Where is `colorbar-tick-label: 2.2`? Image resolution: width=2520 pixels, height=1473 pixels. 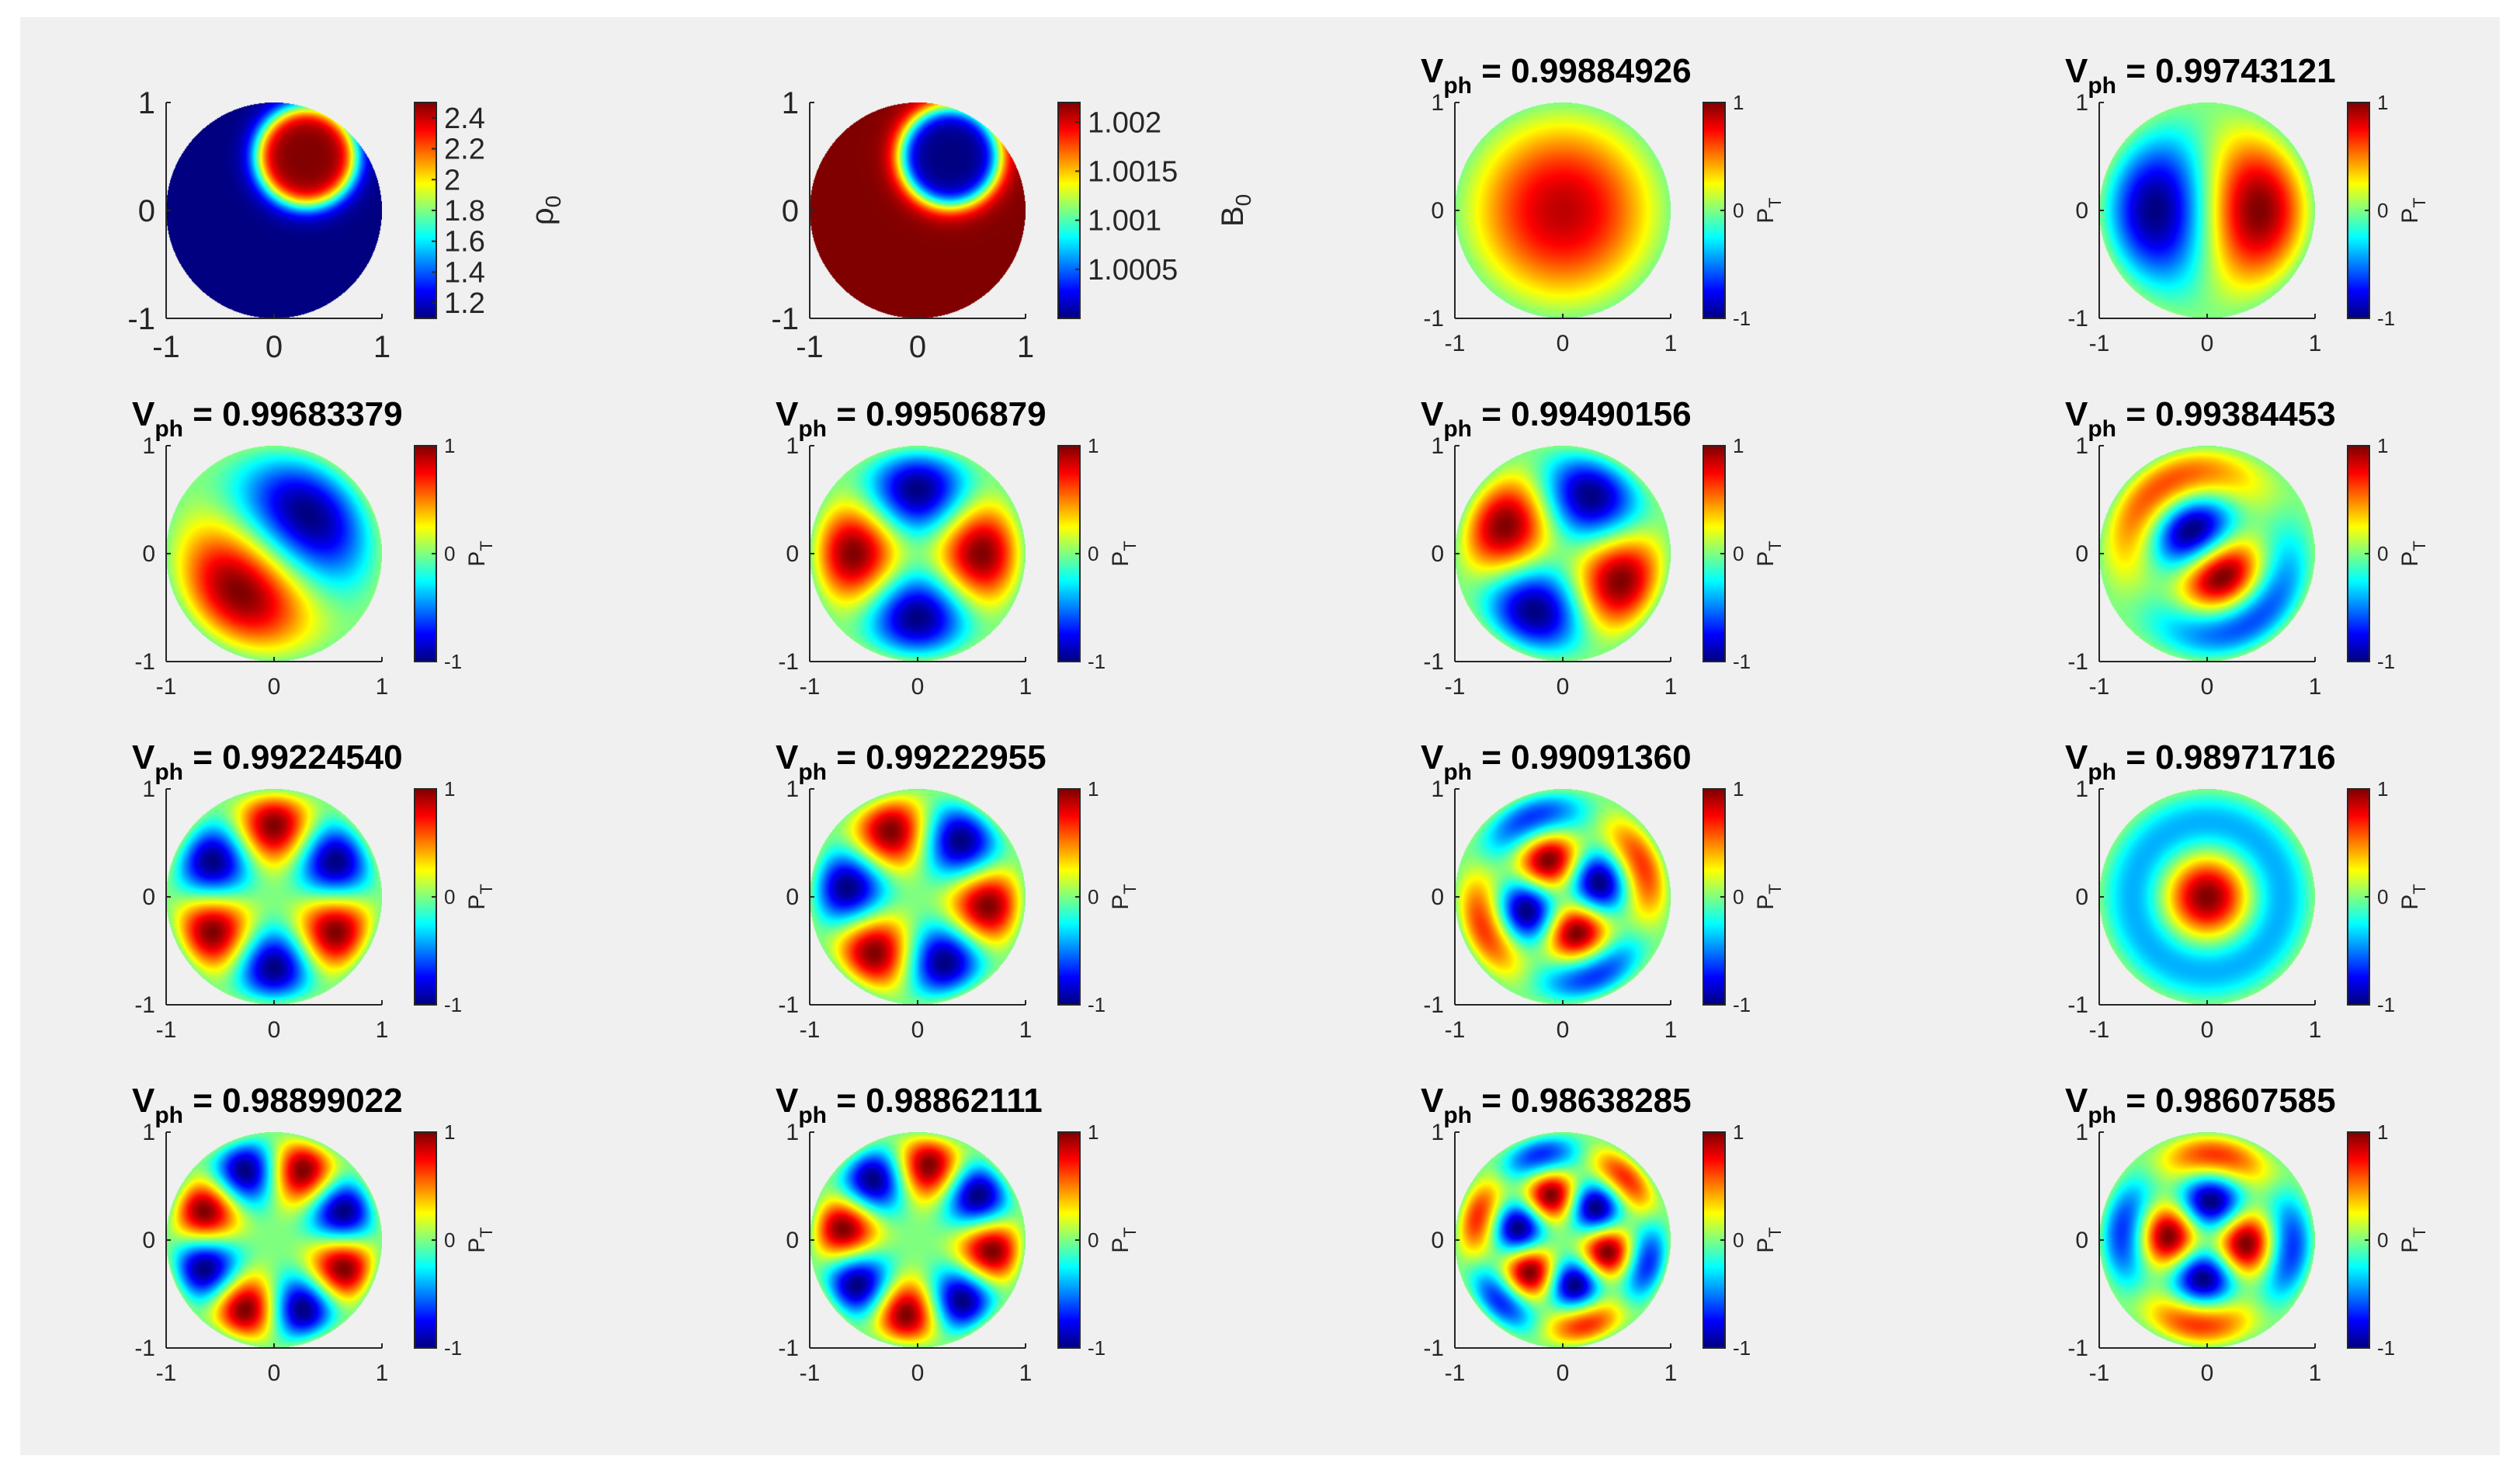 colorbar-tick-label: 2.2 is located at coordinates (464, 150).